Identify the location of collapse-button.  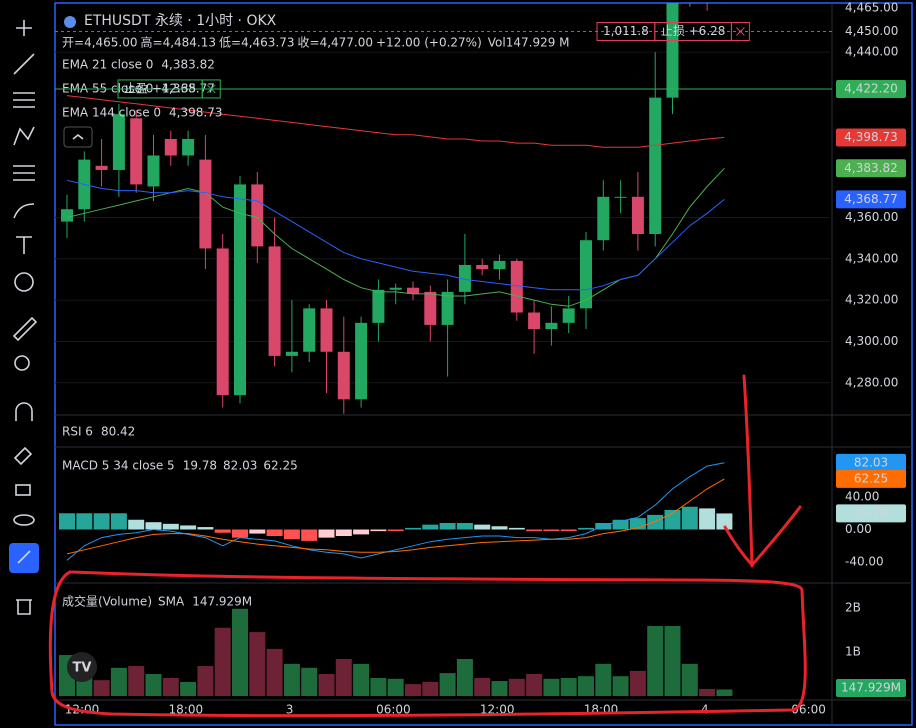
(78, 137).